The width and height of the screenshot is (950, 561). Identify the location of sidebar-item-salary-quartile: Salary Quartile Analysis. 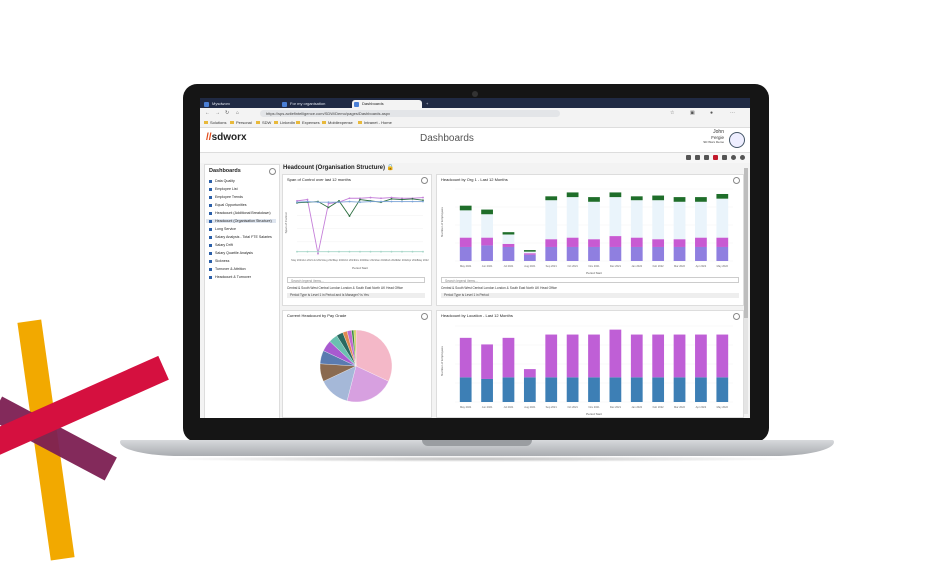
(231, 253).